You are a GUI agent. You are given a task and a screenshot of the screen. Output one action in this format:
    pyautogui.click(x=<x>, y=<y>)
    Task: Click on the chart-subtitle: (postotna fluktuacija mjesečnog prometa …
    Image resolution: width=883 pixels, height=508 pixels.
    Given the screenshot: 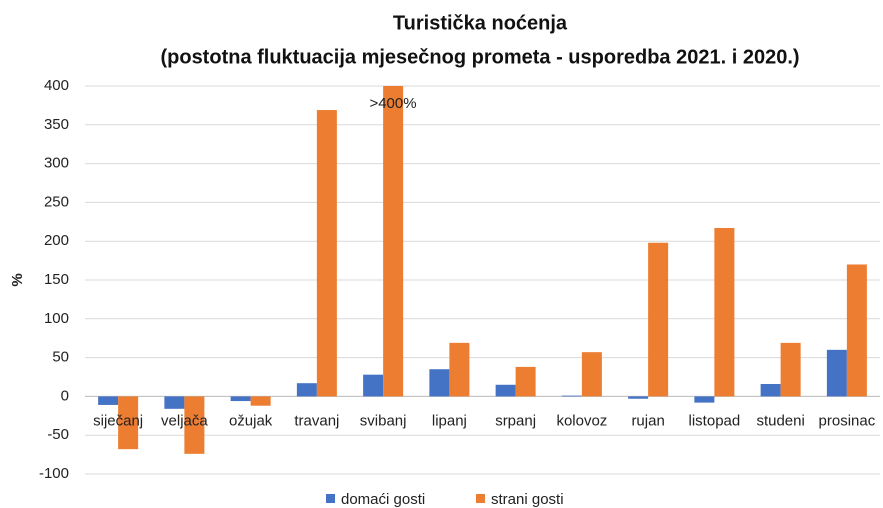 What is the action you would take?
    pyautogui.click(x=479, y=57)
    